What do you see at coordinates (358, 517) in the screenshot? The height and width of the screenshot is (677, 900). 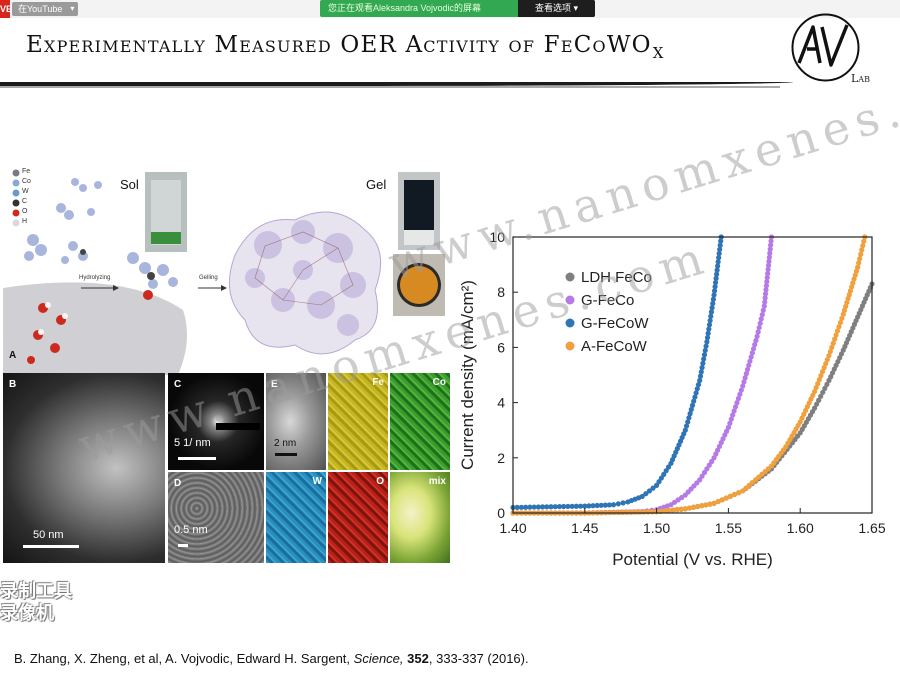 I see `o-map: O` at bounding box center [358, 517].